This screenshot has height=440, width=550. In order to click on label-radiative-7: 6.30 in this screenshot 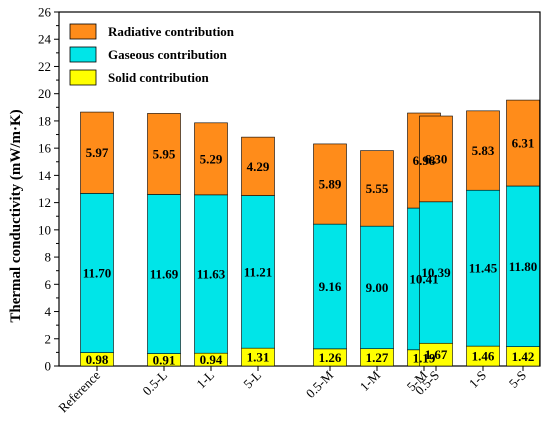, I will do `click(436, 158)`.